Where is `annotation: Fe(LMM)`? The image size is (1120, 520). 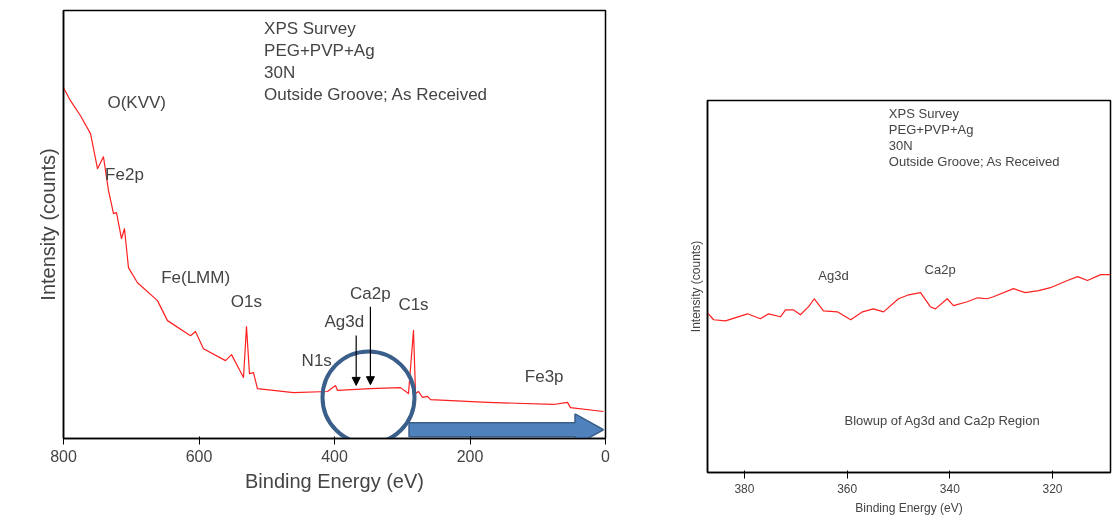 annotation: Fe(LMM) is located at coordinates (196, 277).